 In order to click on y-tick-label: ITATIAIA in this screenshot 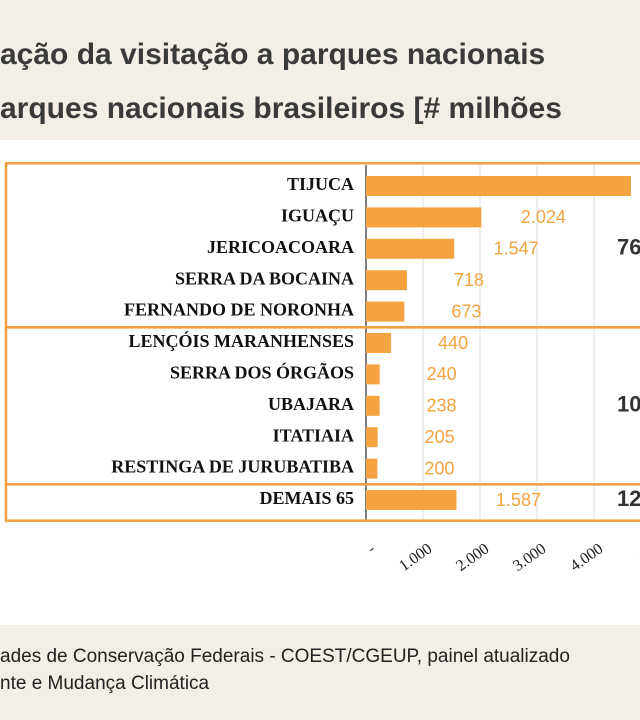, I will do `click(313, 435)`.